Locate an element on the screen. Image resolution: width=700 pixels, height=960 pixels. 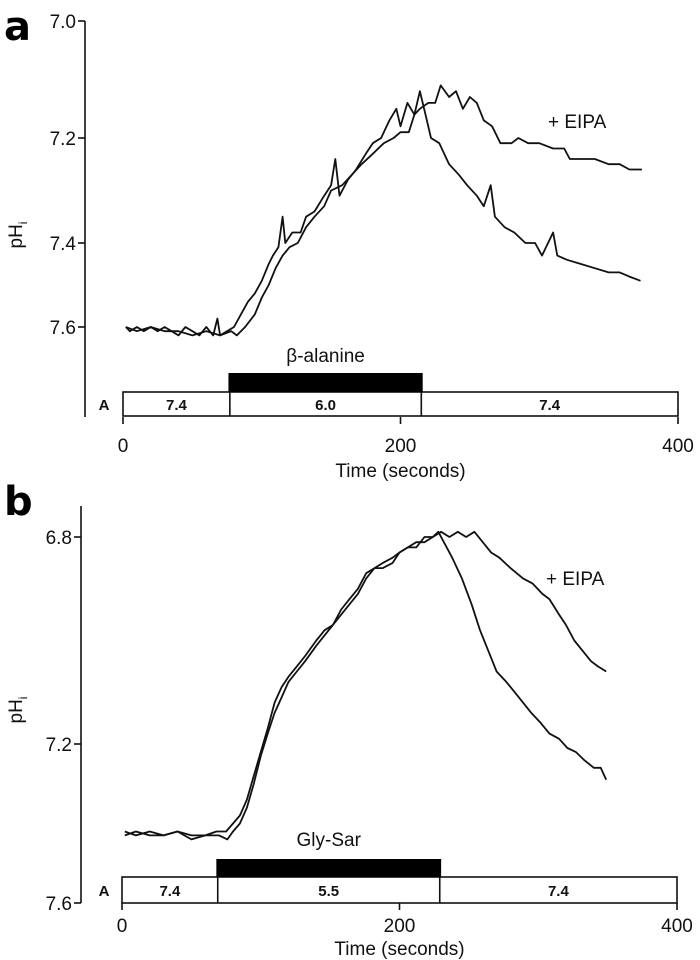
panel-letter: b is located at coordinates (18, 502).